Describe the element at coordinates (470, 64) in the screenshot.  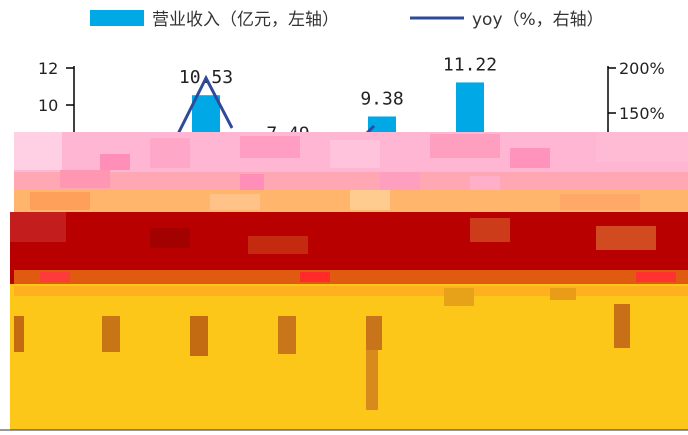
I see `bar-value-label-4: 11.22` at that location.